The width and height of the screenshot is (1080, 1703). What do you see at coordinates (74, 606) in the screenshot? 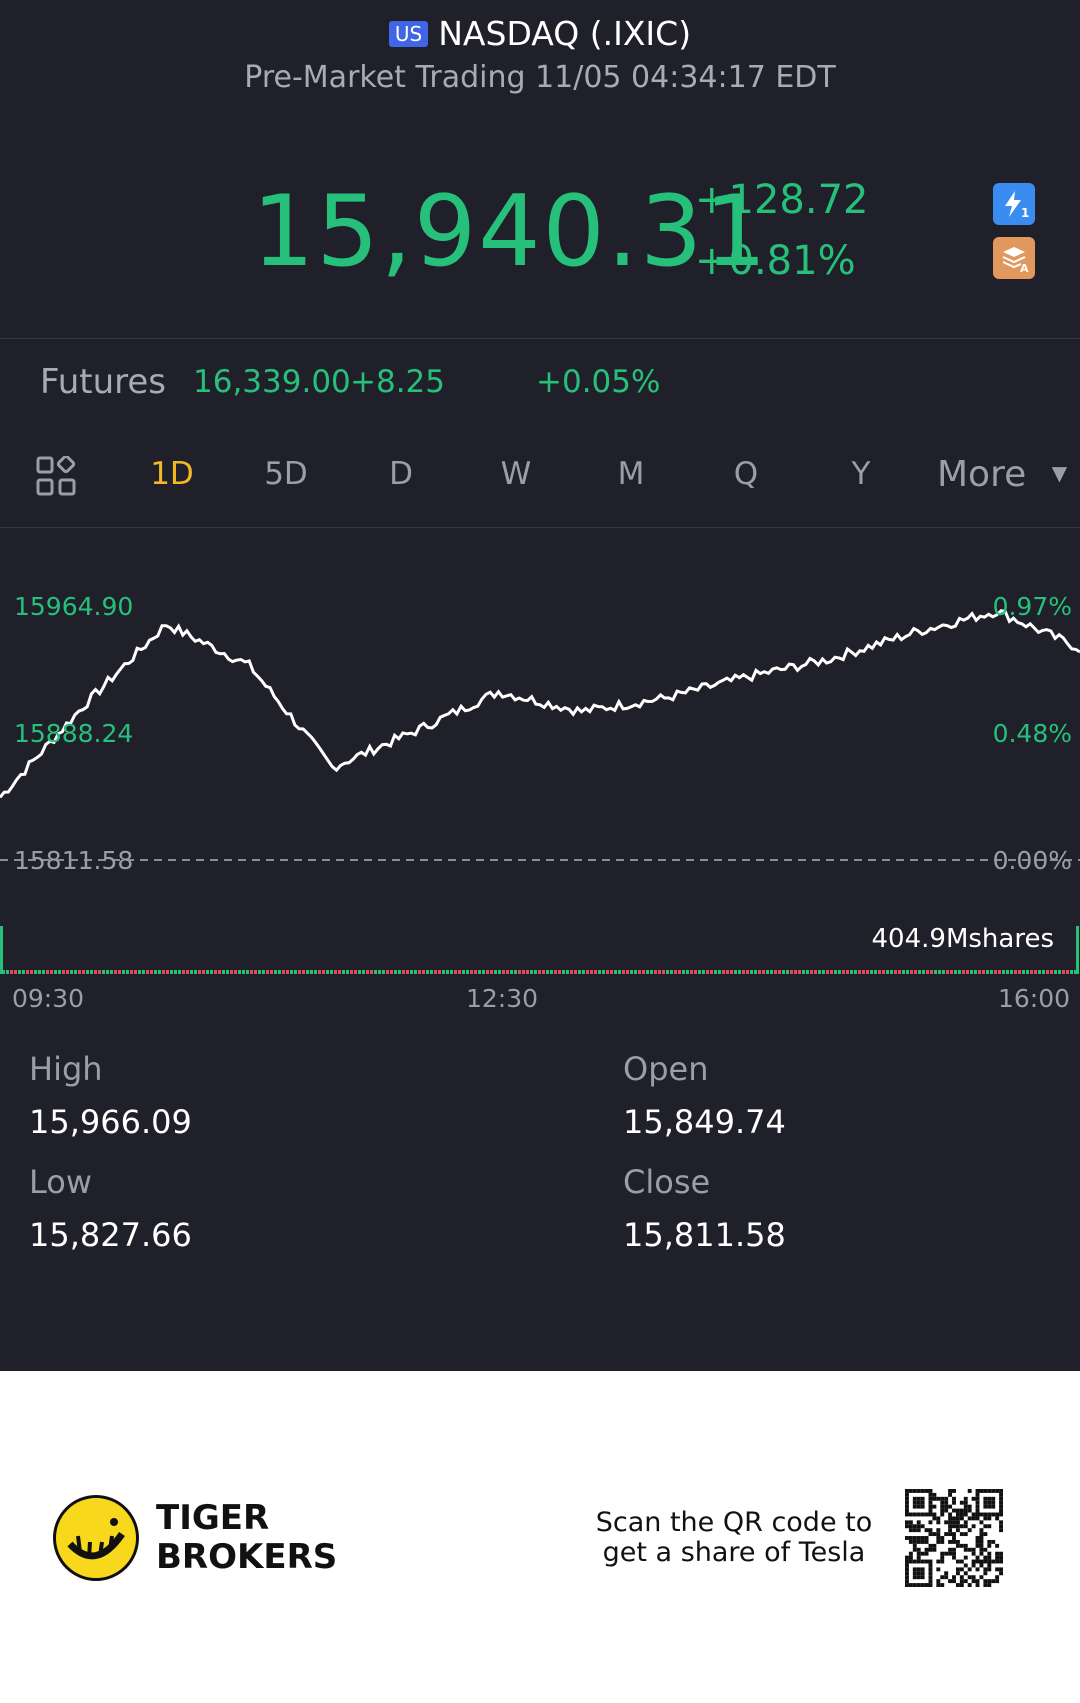
I see `y-label-high: 15964.90` at bounding box center [74, 606].